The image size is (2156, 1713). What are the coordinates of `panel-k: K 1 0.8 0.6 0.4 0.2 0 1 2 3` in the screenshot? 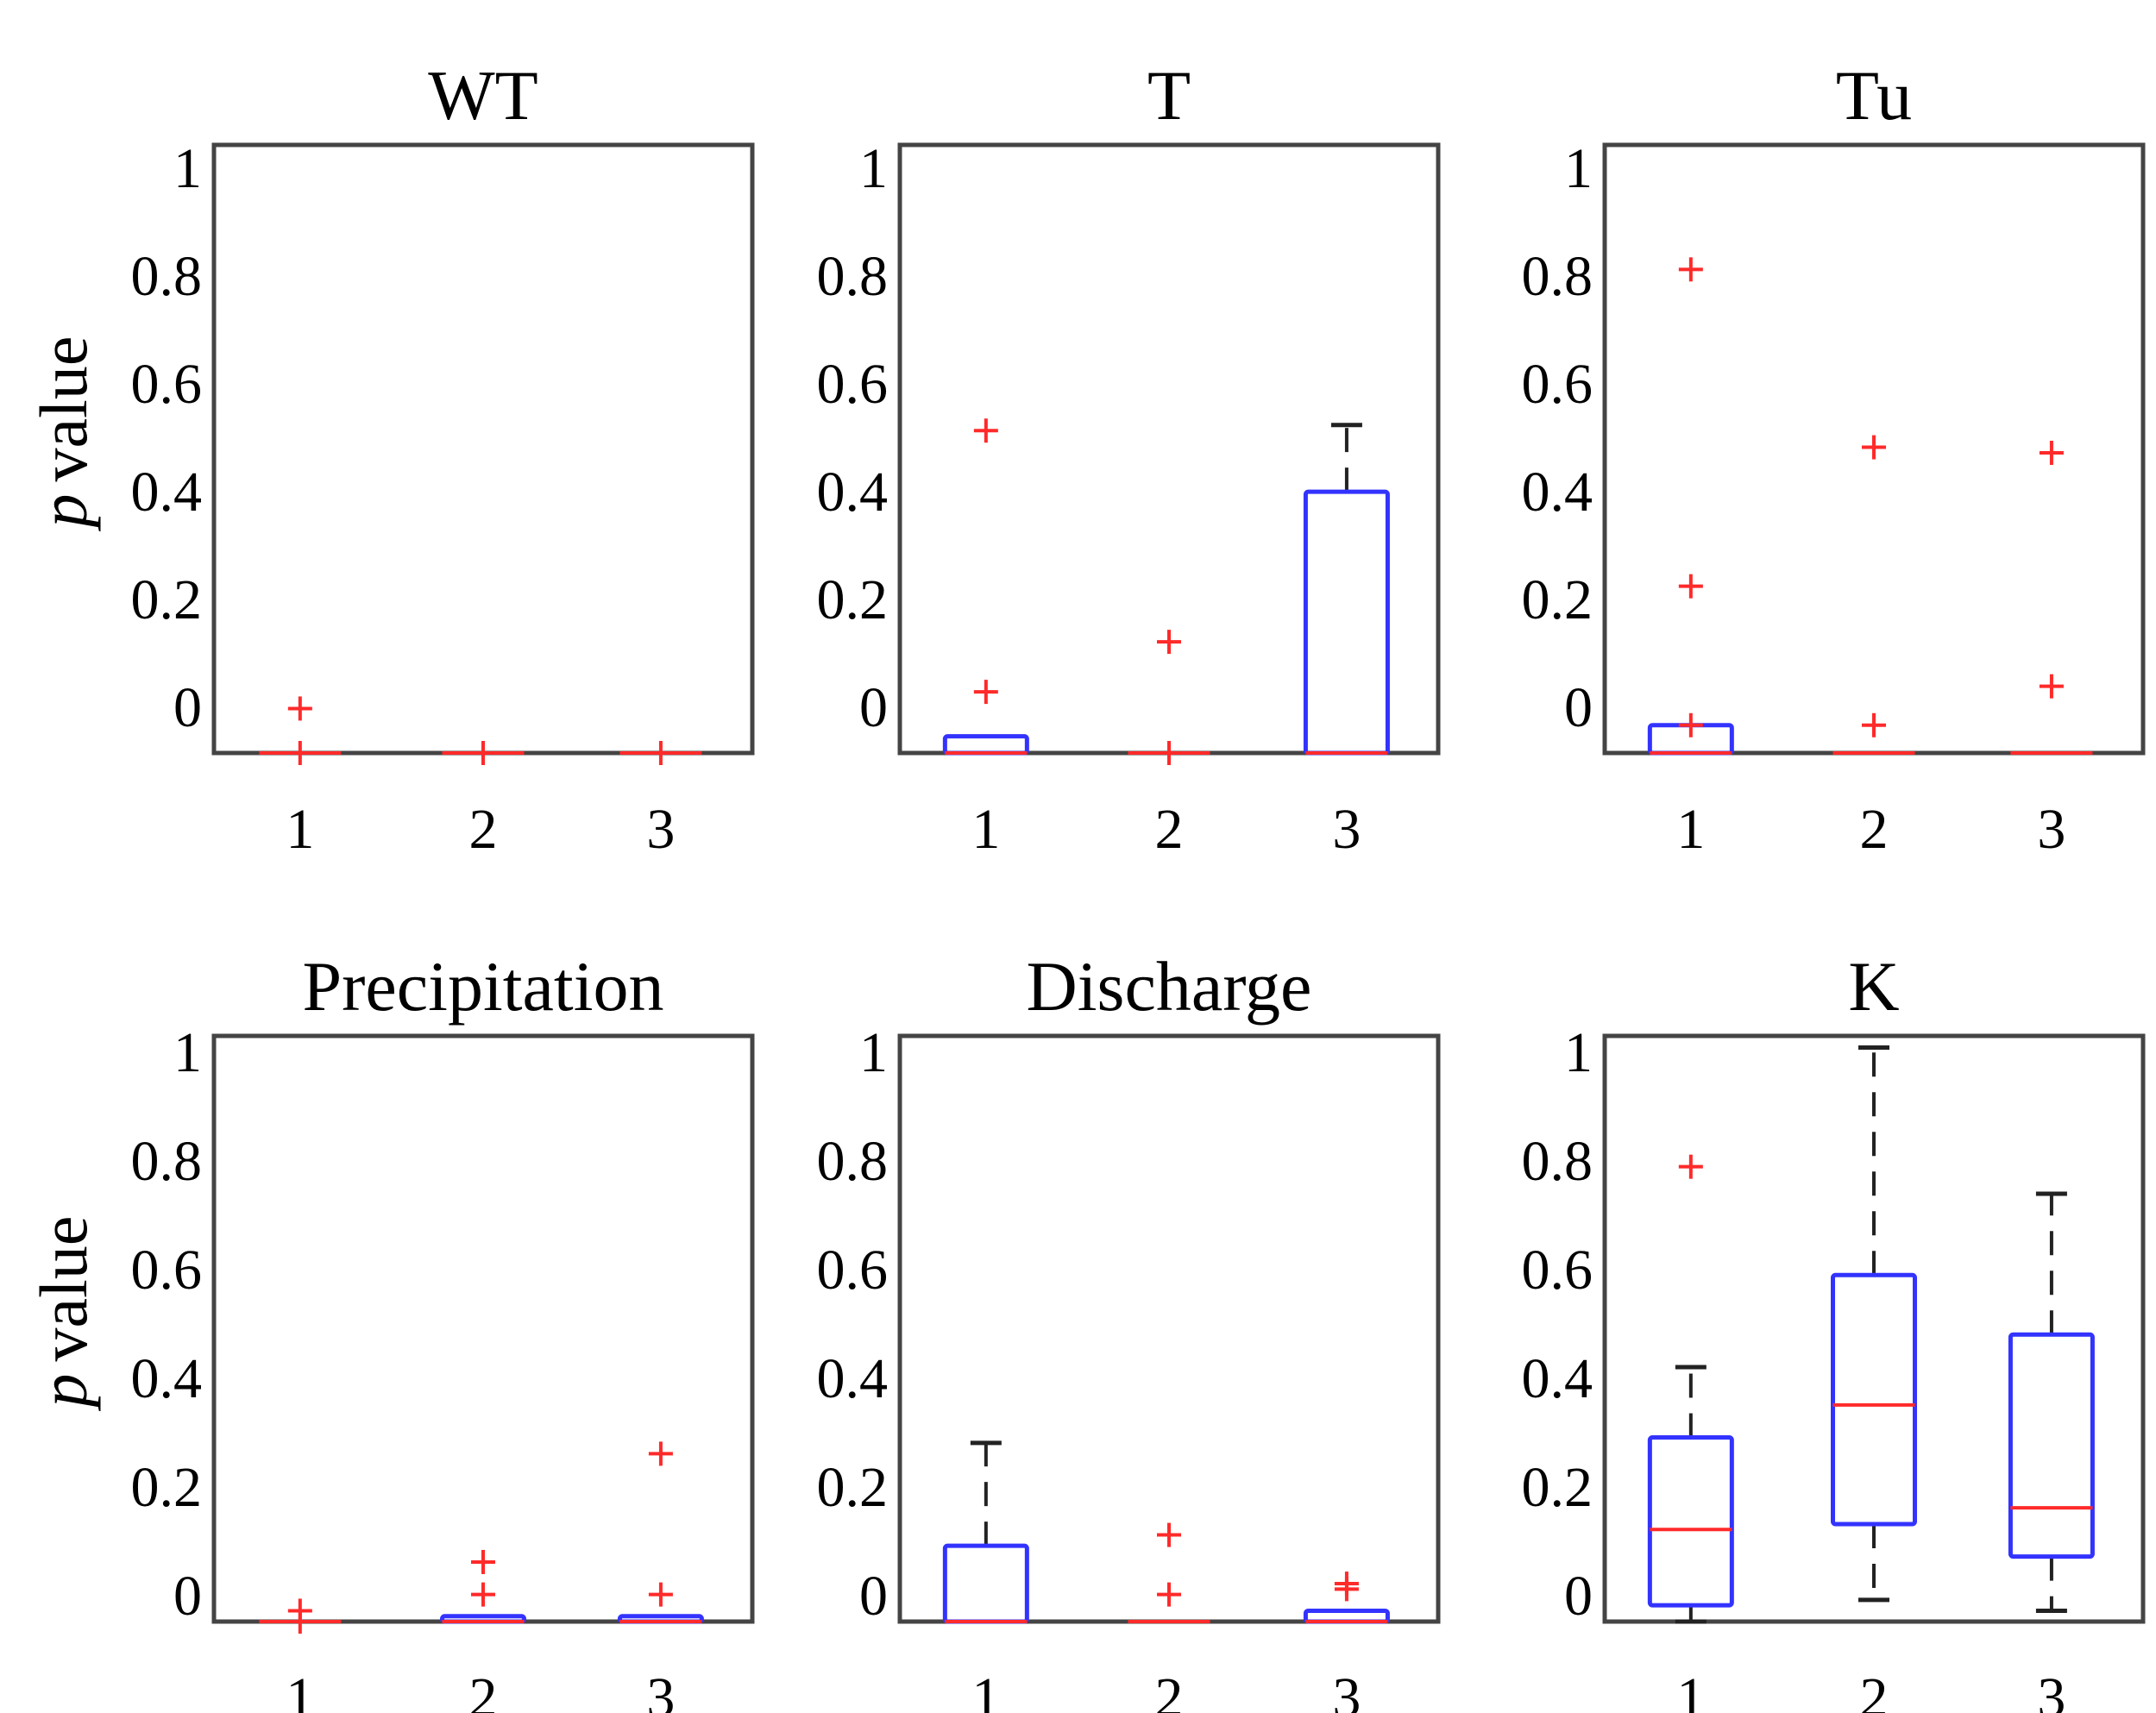 It's located at (1834, 1330).